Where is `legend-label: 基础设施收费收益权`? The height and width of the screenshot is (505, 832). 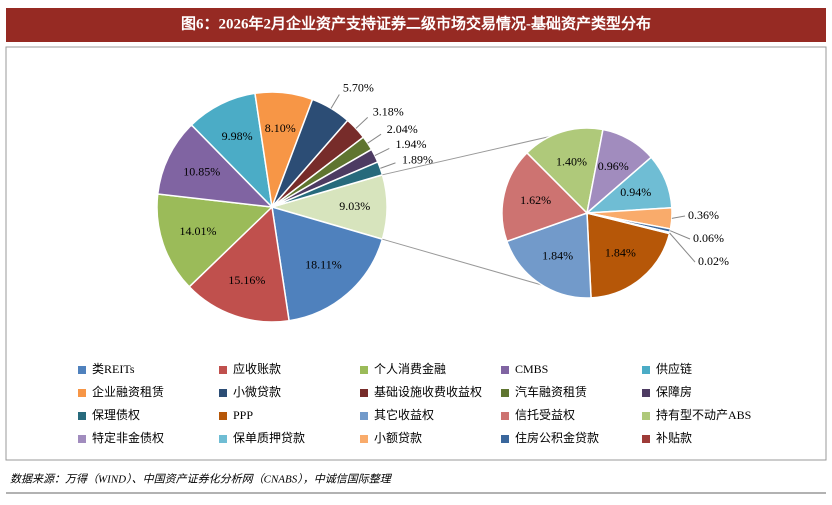
legend-label: 基础设施收费收益权 is located at coordinates (428, 392).